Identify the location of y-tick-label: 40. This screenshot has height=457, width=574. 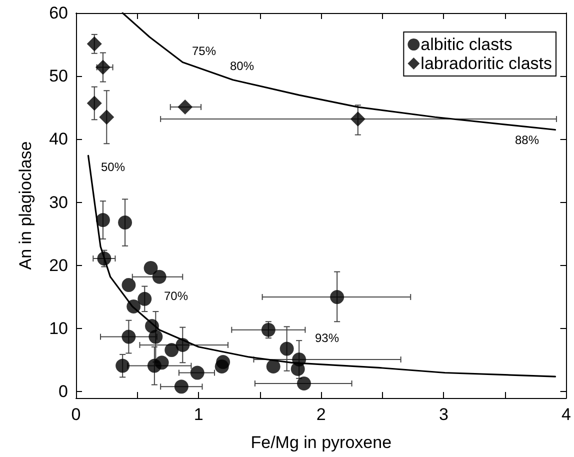
(58, 139).